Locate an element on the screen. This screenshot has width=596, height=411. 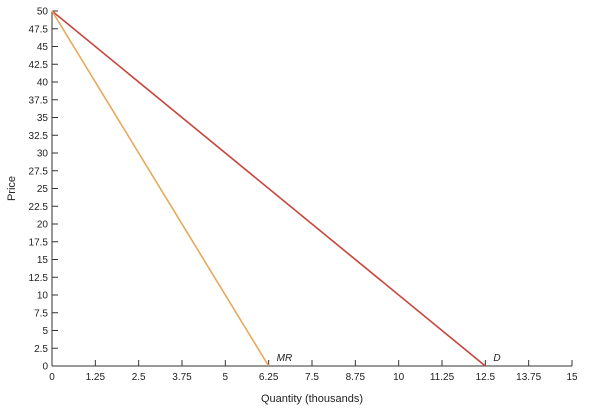
y-axis-title: Price is located at coordinates (12, 188).